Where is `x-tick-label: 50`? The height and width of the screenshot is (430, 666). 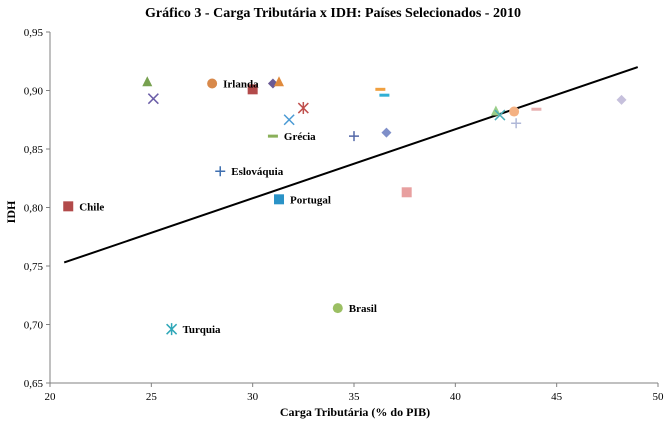 x-tick-label: 50 is located at coordinates (659, 397).